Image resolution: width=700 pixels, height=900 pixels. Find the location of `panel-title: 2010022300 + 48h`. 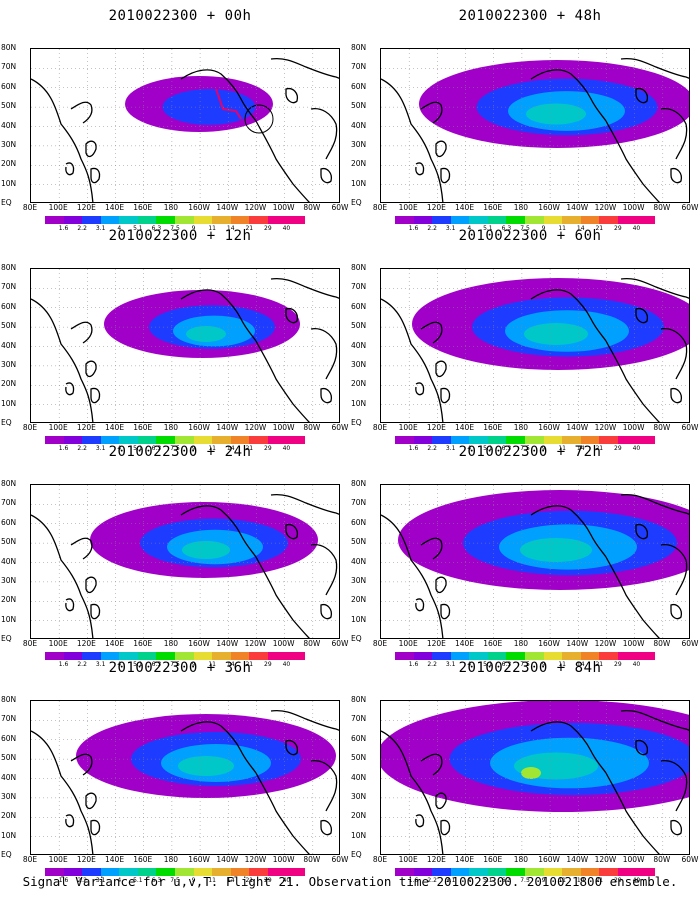

panel-title: 2010022300 + 48h is located at coordinates (530, 16).